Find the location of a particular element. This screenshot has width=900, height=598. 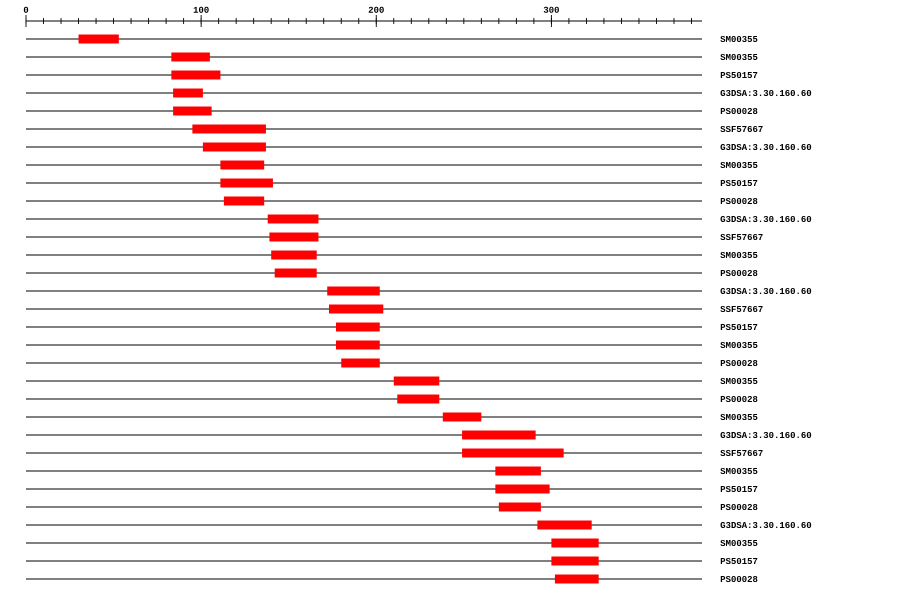

x-tick-label: 200 is located at coordinates (376, 9).